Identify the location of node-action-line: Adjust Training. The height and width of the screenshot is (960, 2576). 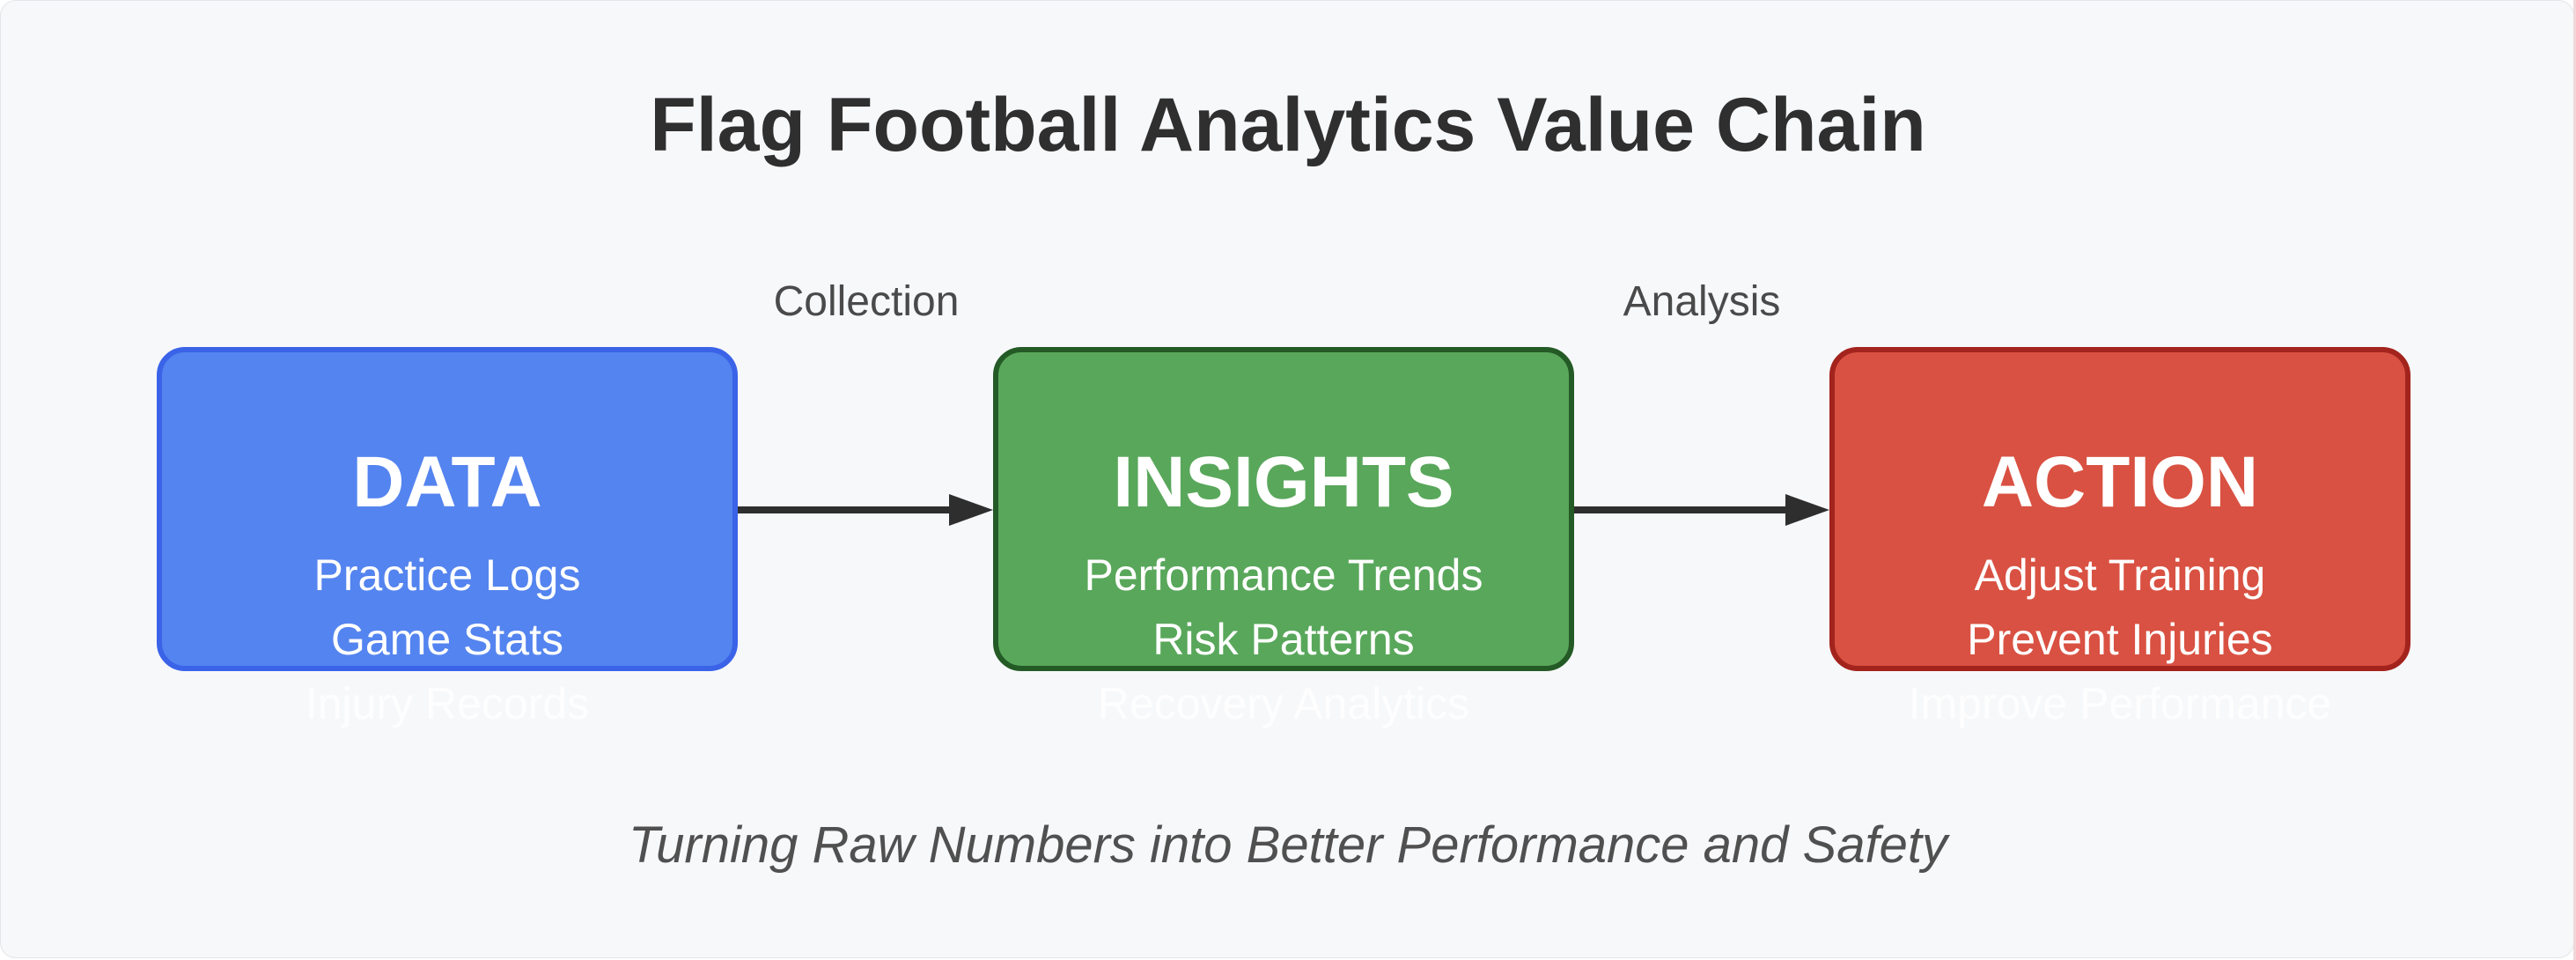
(2120, 575).